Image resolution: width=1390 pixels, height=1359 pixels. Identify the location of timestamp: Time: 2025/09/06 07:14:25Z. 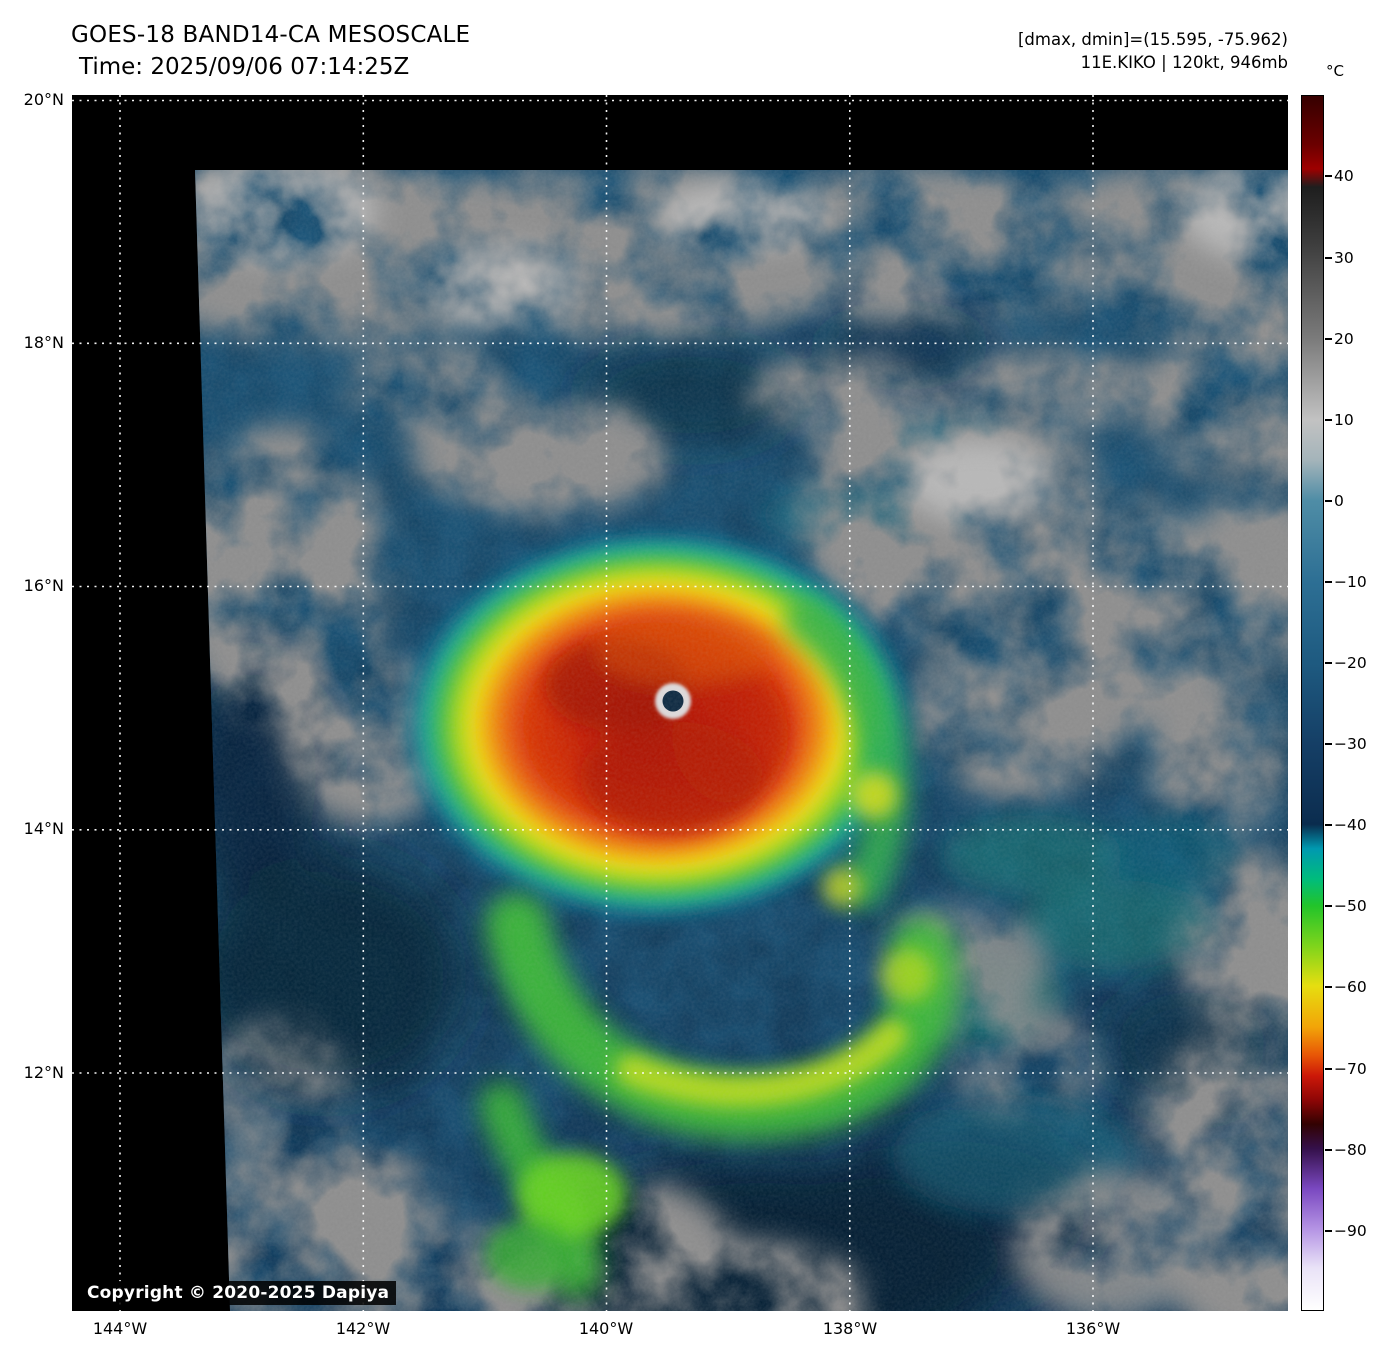
(244, 67).